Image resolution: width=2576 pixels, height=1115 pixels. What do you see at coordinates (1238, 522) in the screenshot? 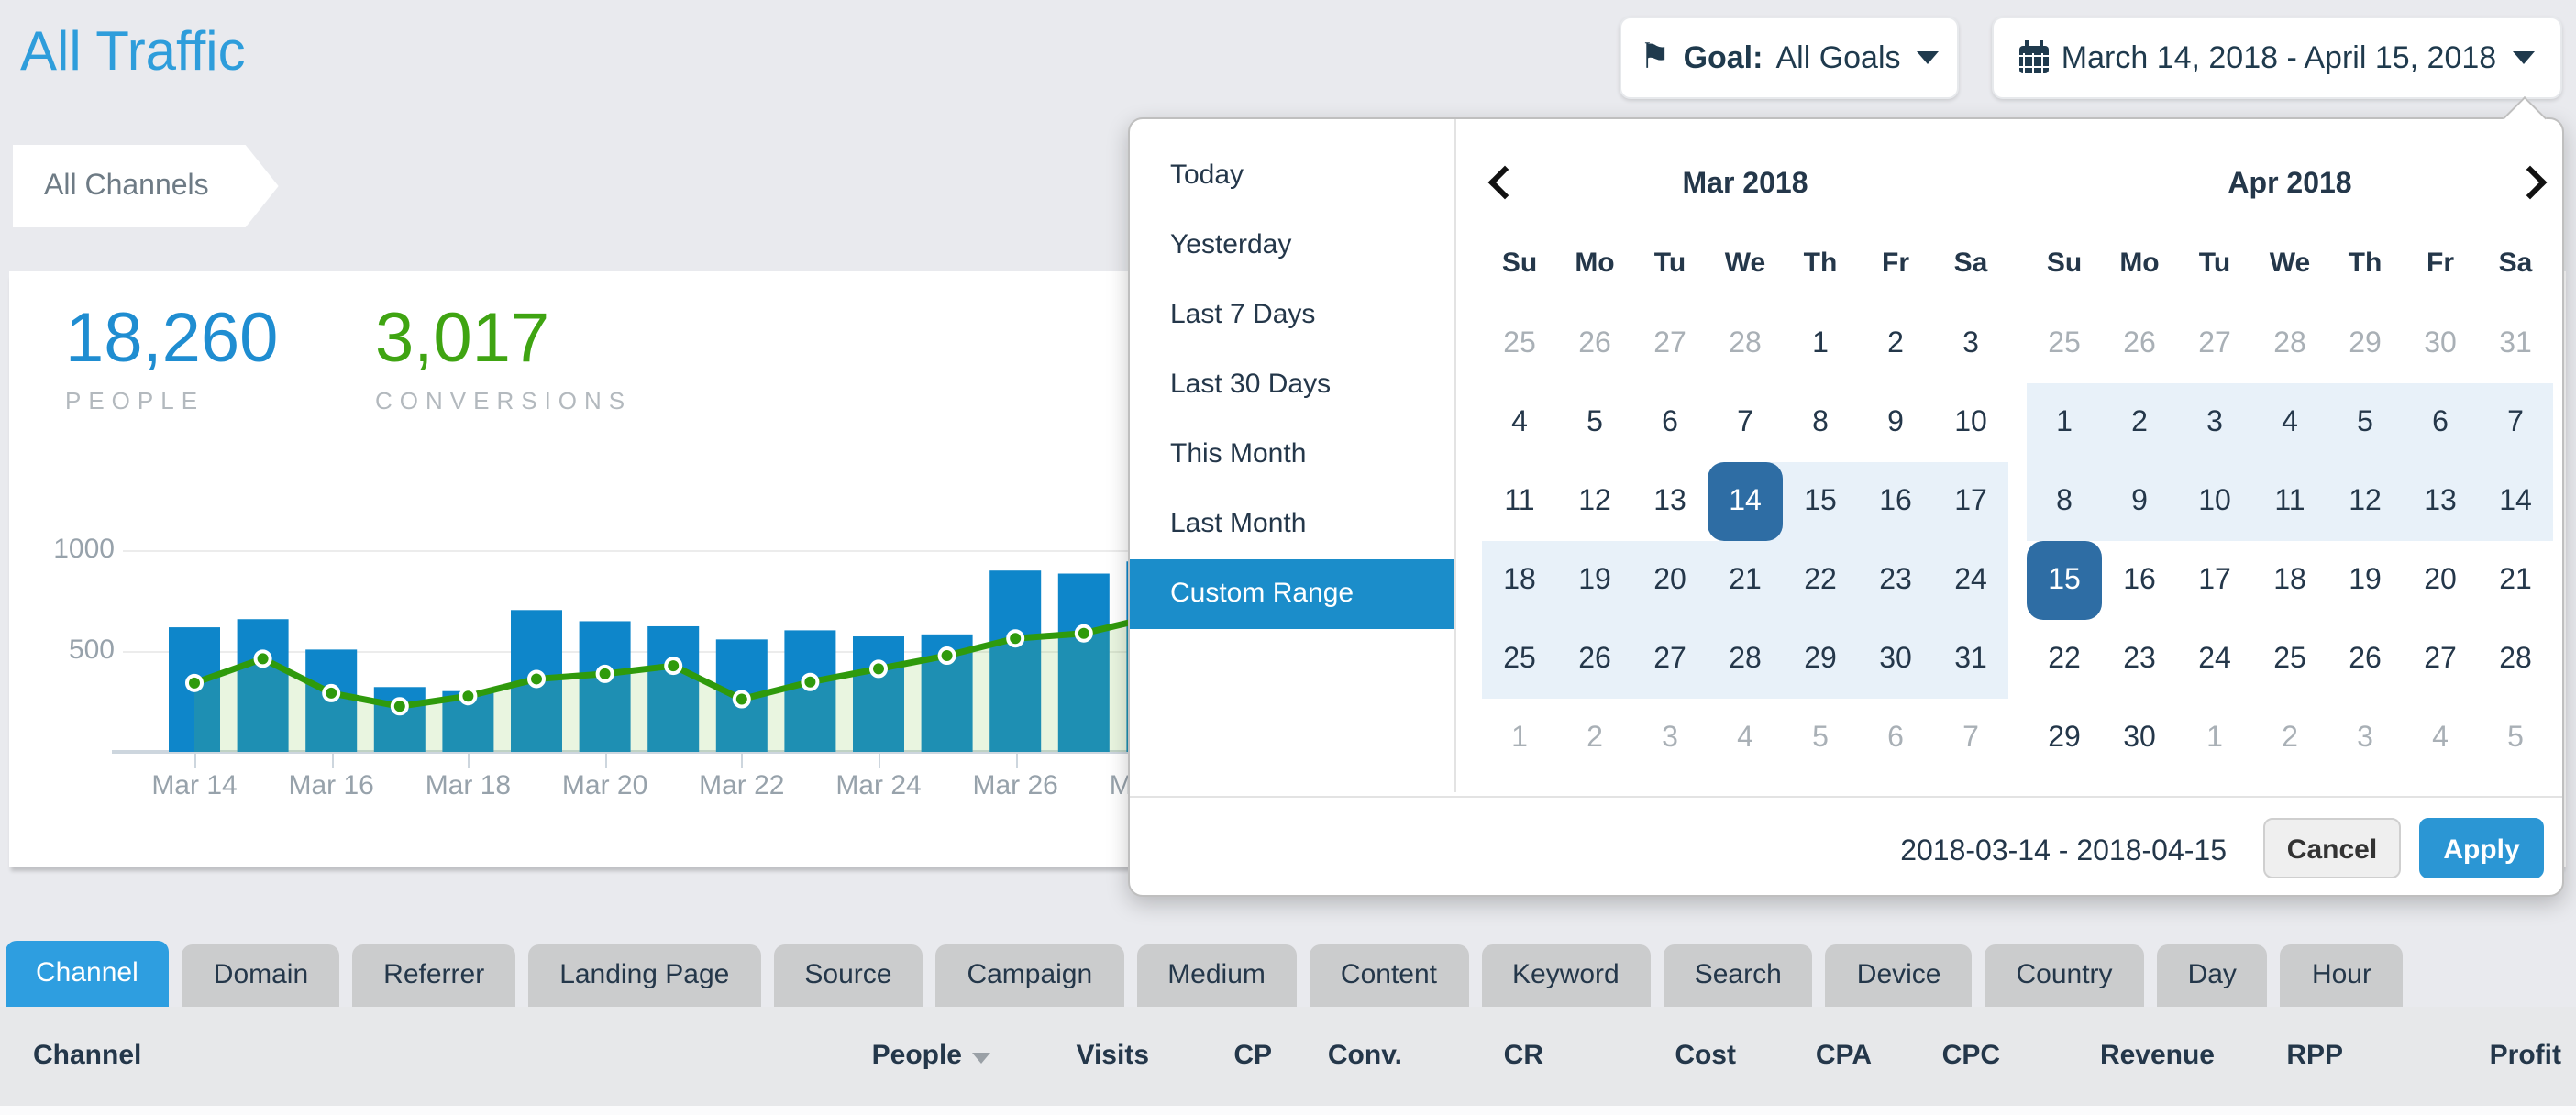
I see `range-option-last-month: Last Month` at bounding box center [1238, 522].